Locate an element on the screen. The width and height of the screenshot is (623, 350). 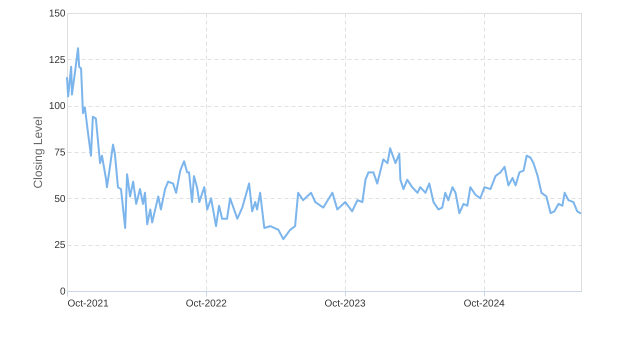
x-tick-label: Oct-2022 is located at coordinates (207, 304).